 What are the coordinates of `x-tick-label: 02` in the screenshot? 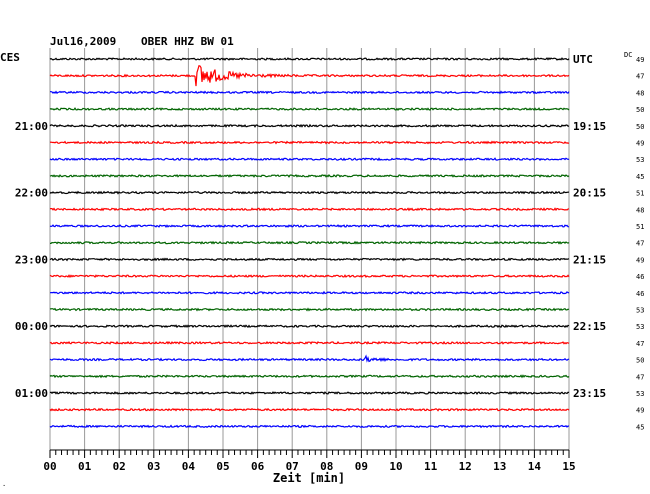 It's located at (119, 466).